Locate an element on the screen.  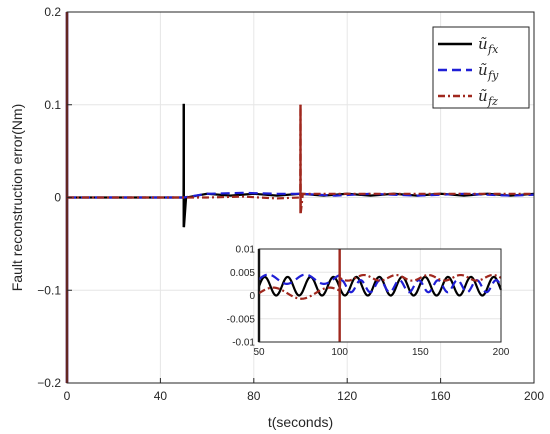
inset-axes-box is located at coordinates (380, 295).